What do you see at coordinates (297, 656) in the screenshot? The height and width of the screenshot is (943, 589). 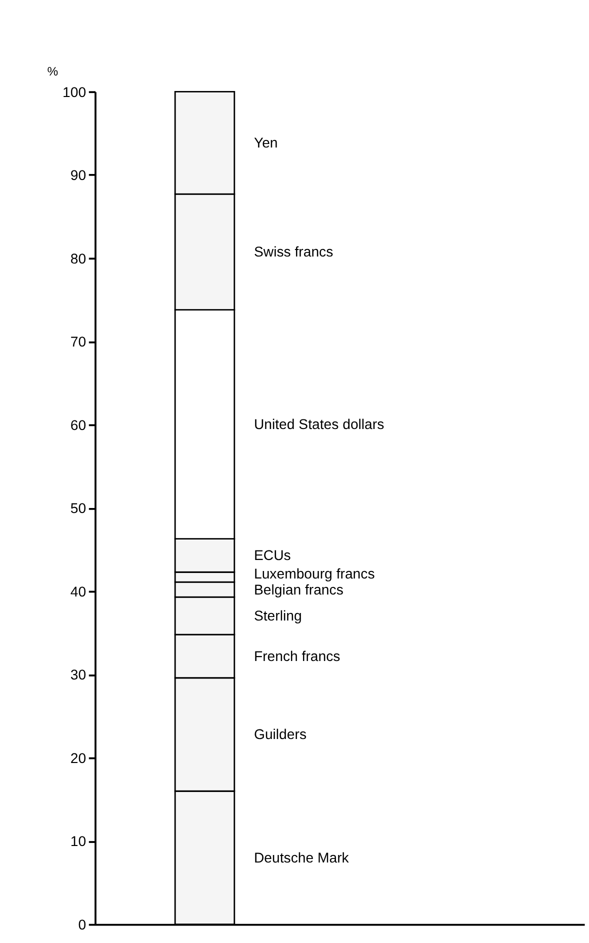 I see `series-label: French francs` at bounding box center [297, 656].